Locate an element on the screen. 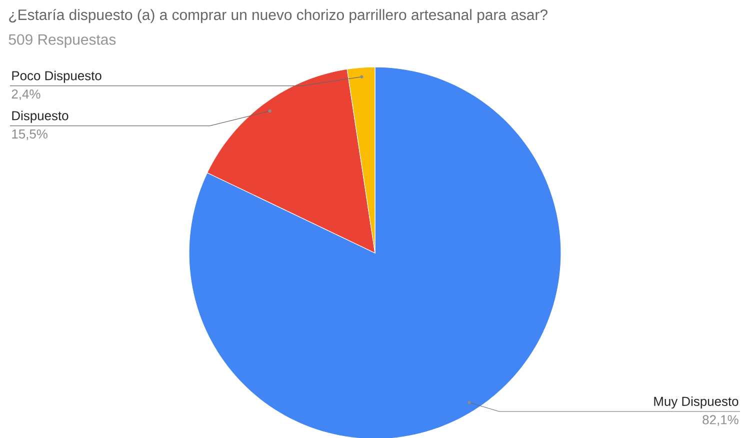  data-label: 82,1% is located at coordinates (720, 420).